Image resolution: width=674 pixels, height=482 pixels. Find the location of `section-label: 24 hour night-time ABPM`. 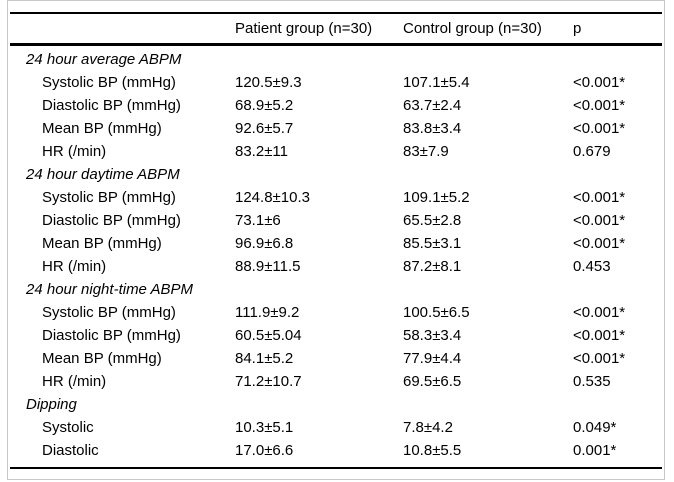

section-label: 24 hour night-time ABPM is located at coordinates (110, 289).